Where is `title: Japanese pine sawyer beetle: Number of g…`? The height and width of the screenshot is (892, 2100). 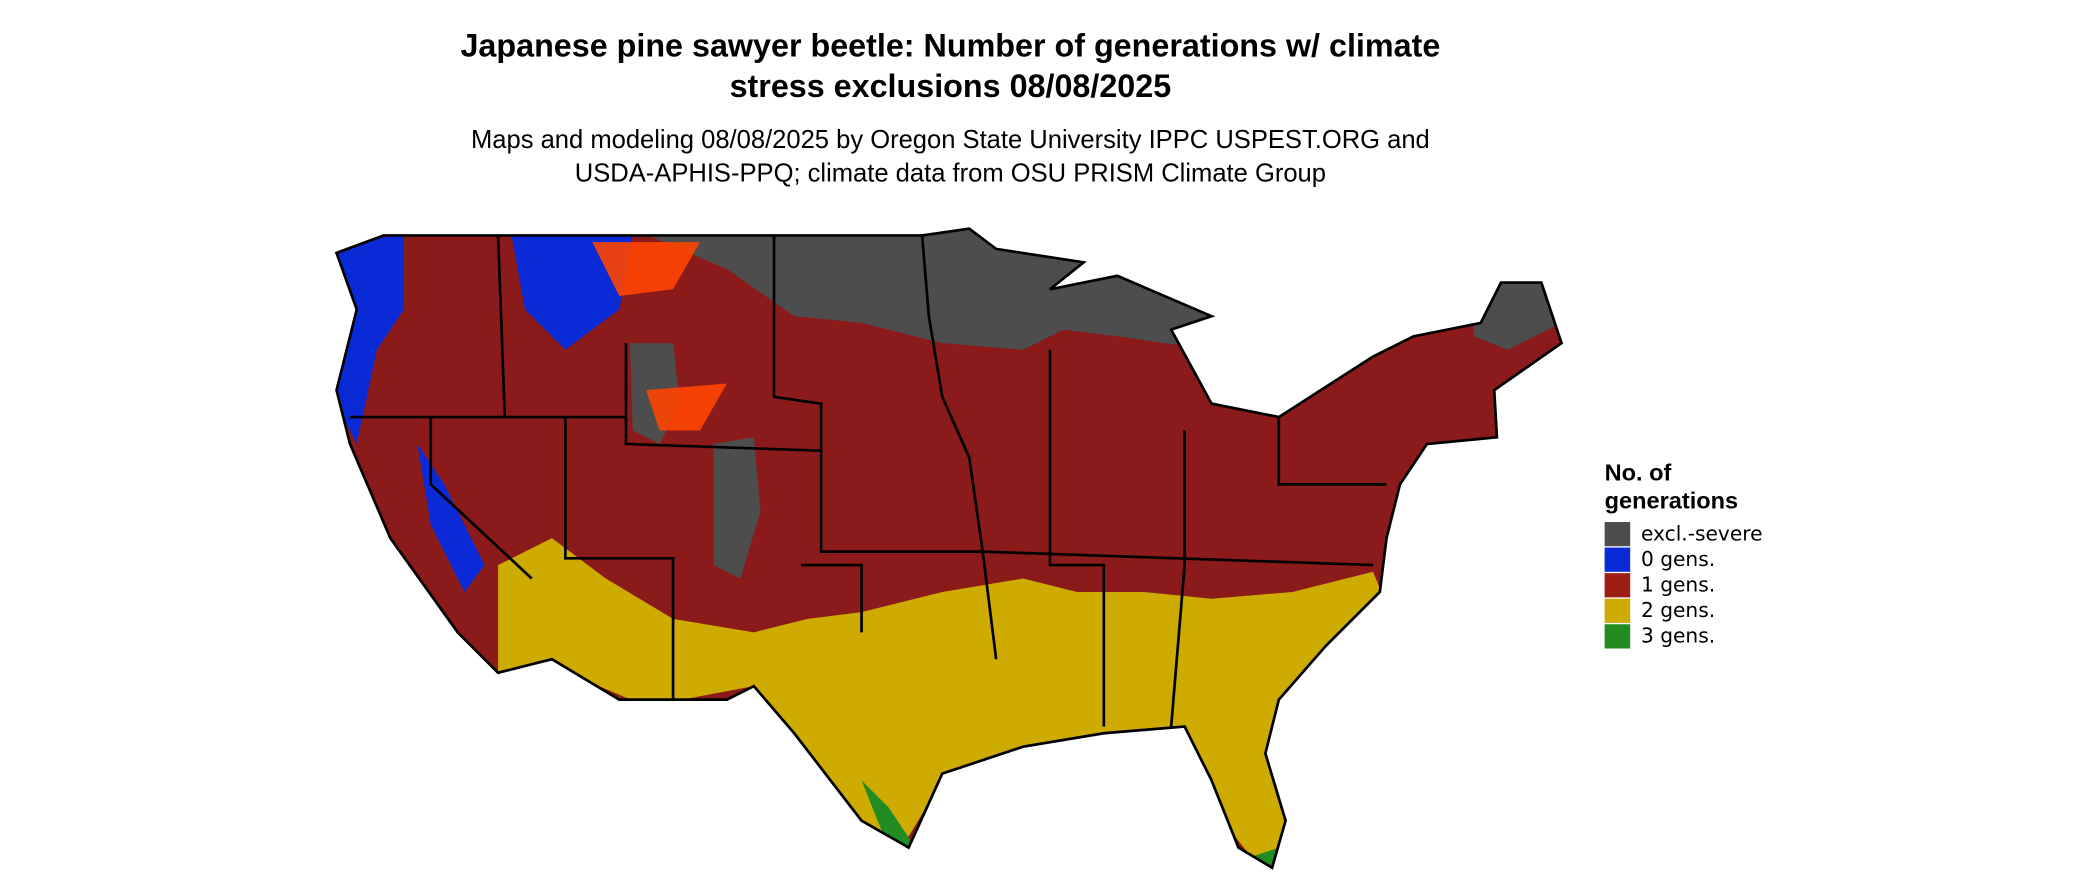 title: Japanese pine sawyer beetle: Number of g… is located at coordinates (950, 46).